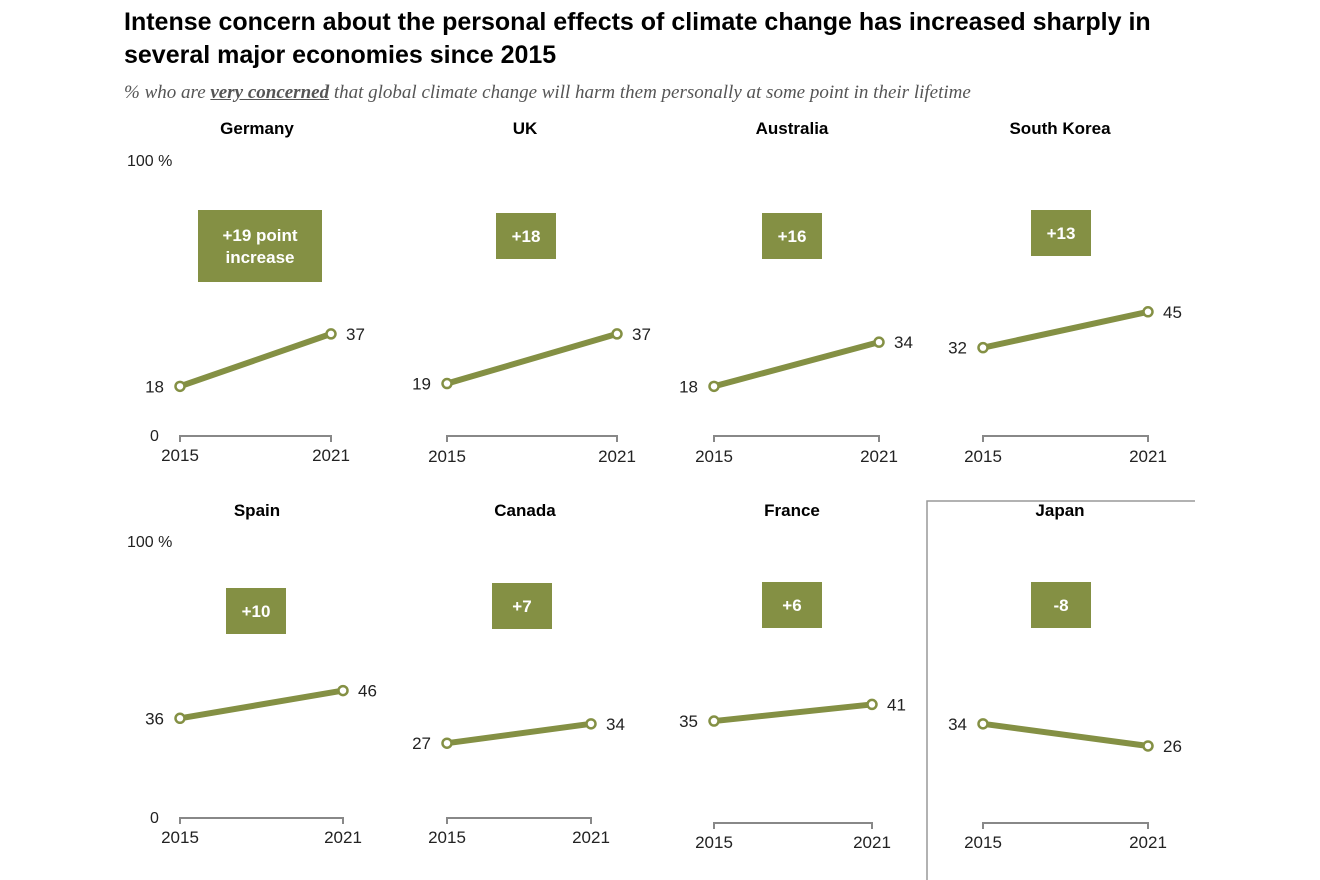 The width and height of the screenshot is (1320, 880). Describe the element at coordinates (1065, 734) in the screenshot. I see `series-line-japan` at that location.